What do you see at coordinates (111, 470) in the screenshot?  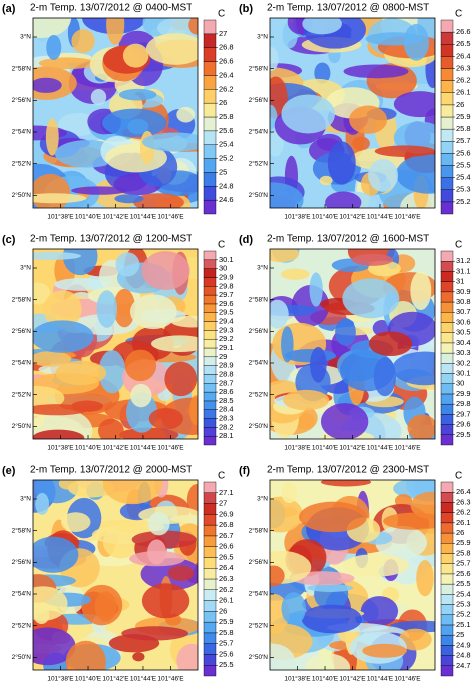 I see `panel-title: 2-m Temp. 13/07/2012 @ 2000-MST` at bounding box center [111, 470].